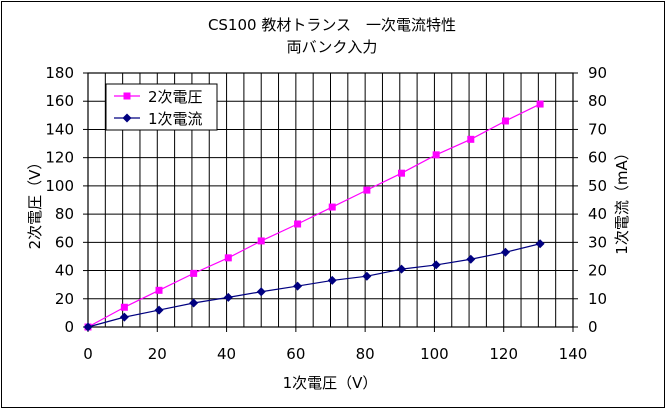 Image resolution: width=668 pixels, height=411 pixels. Describe the element at coordinates (597, 186) in the screenshot. I see `y2-tick-label: 50` at that location.